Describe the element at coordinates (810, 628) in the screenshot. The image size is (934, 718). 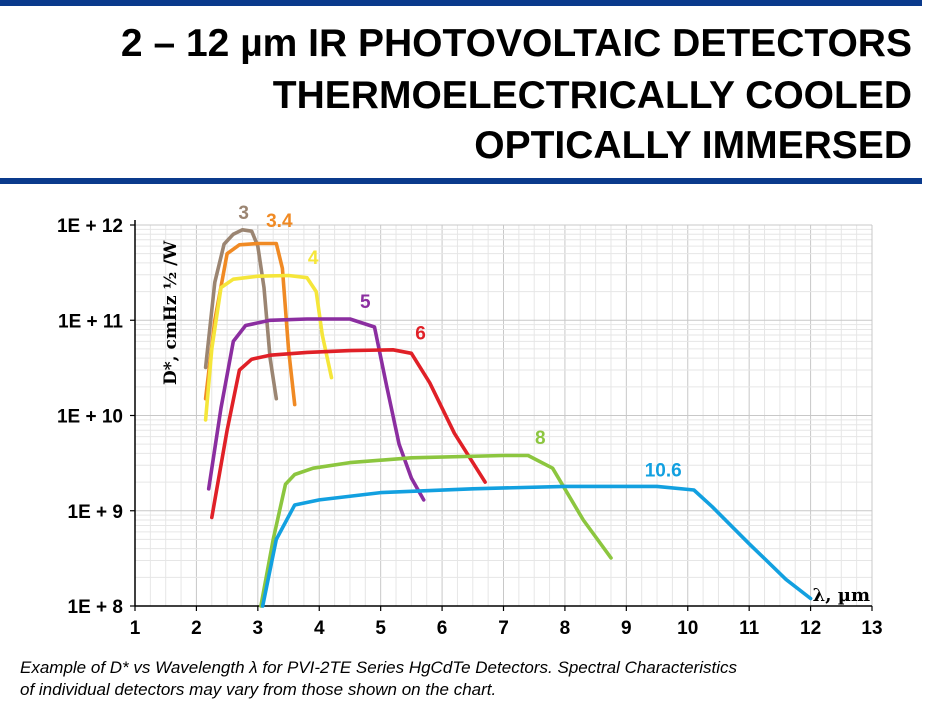
I see `x-tick-label: 12` at that location.